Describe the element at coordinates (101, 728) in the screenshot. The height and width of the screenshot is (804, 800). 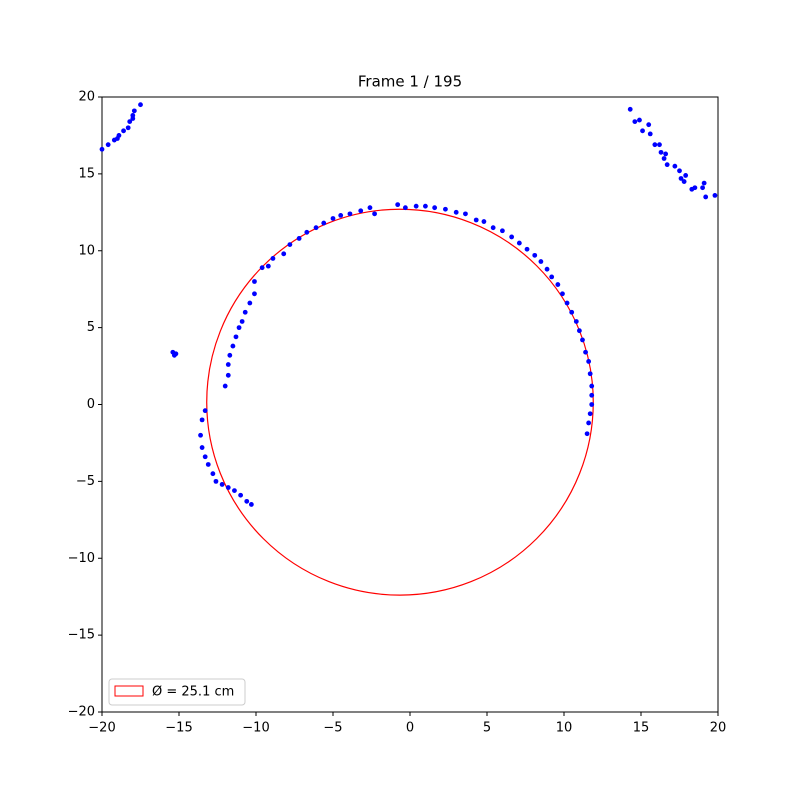
I see `x-tick-label: −20` at that location.